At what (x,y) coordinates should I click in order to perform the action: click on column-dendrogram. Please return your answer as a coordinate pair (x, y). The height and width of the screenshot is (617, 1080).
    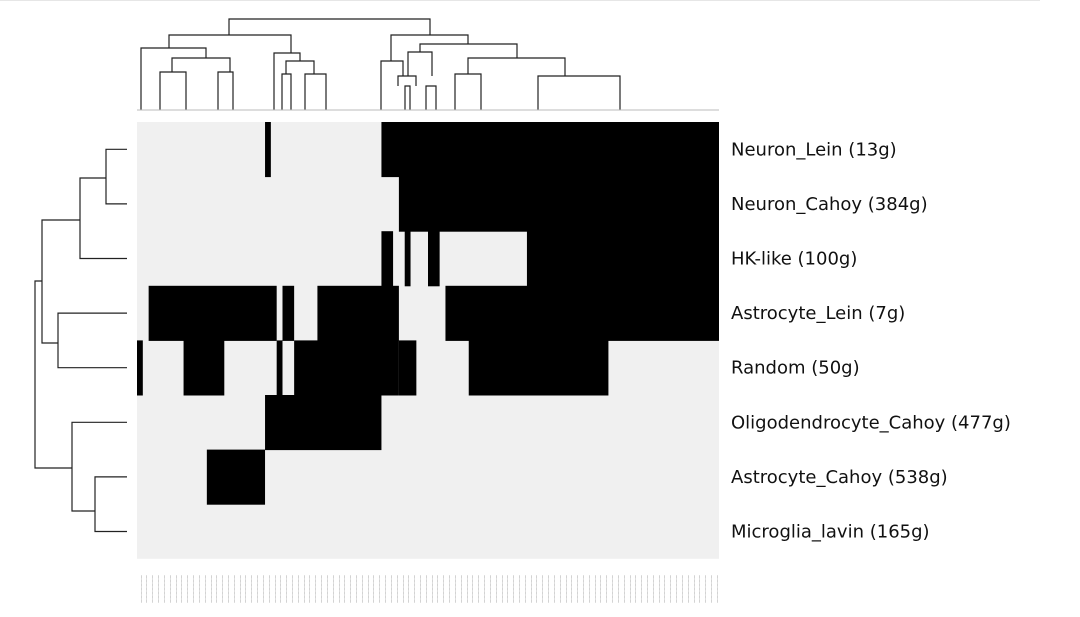
    Looking at the image, I should click on (428, 64).